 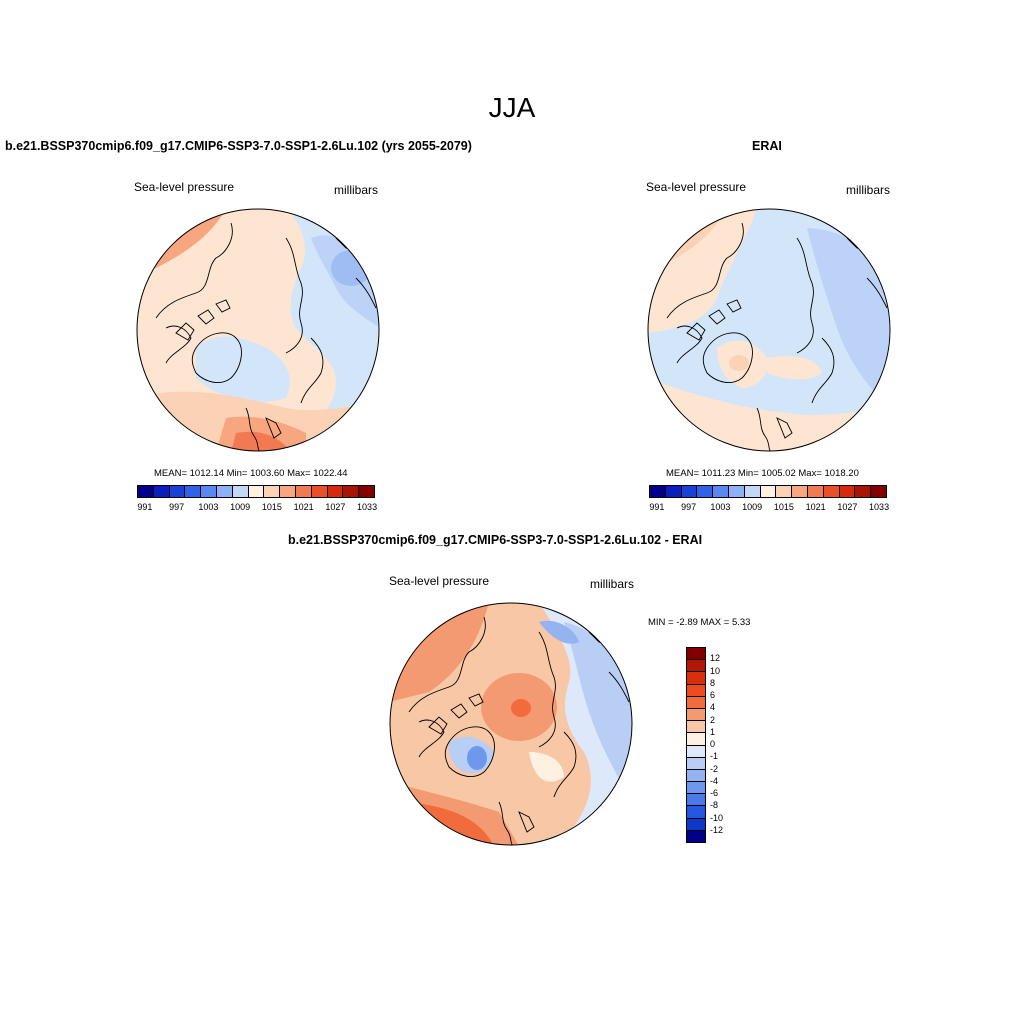 I want to click on erai-polar-map, so click(x=769, y=330).